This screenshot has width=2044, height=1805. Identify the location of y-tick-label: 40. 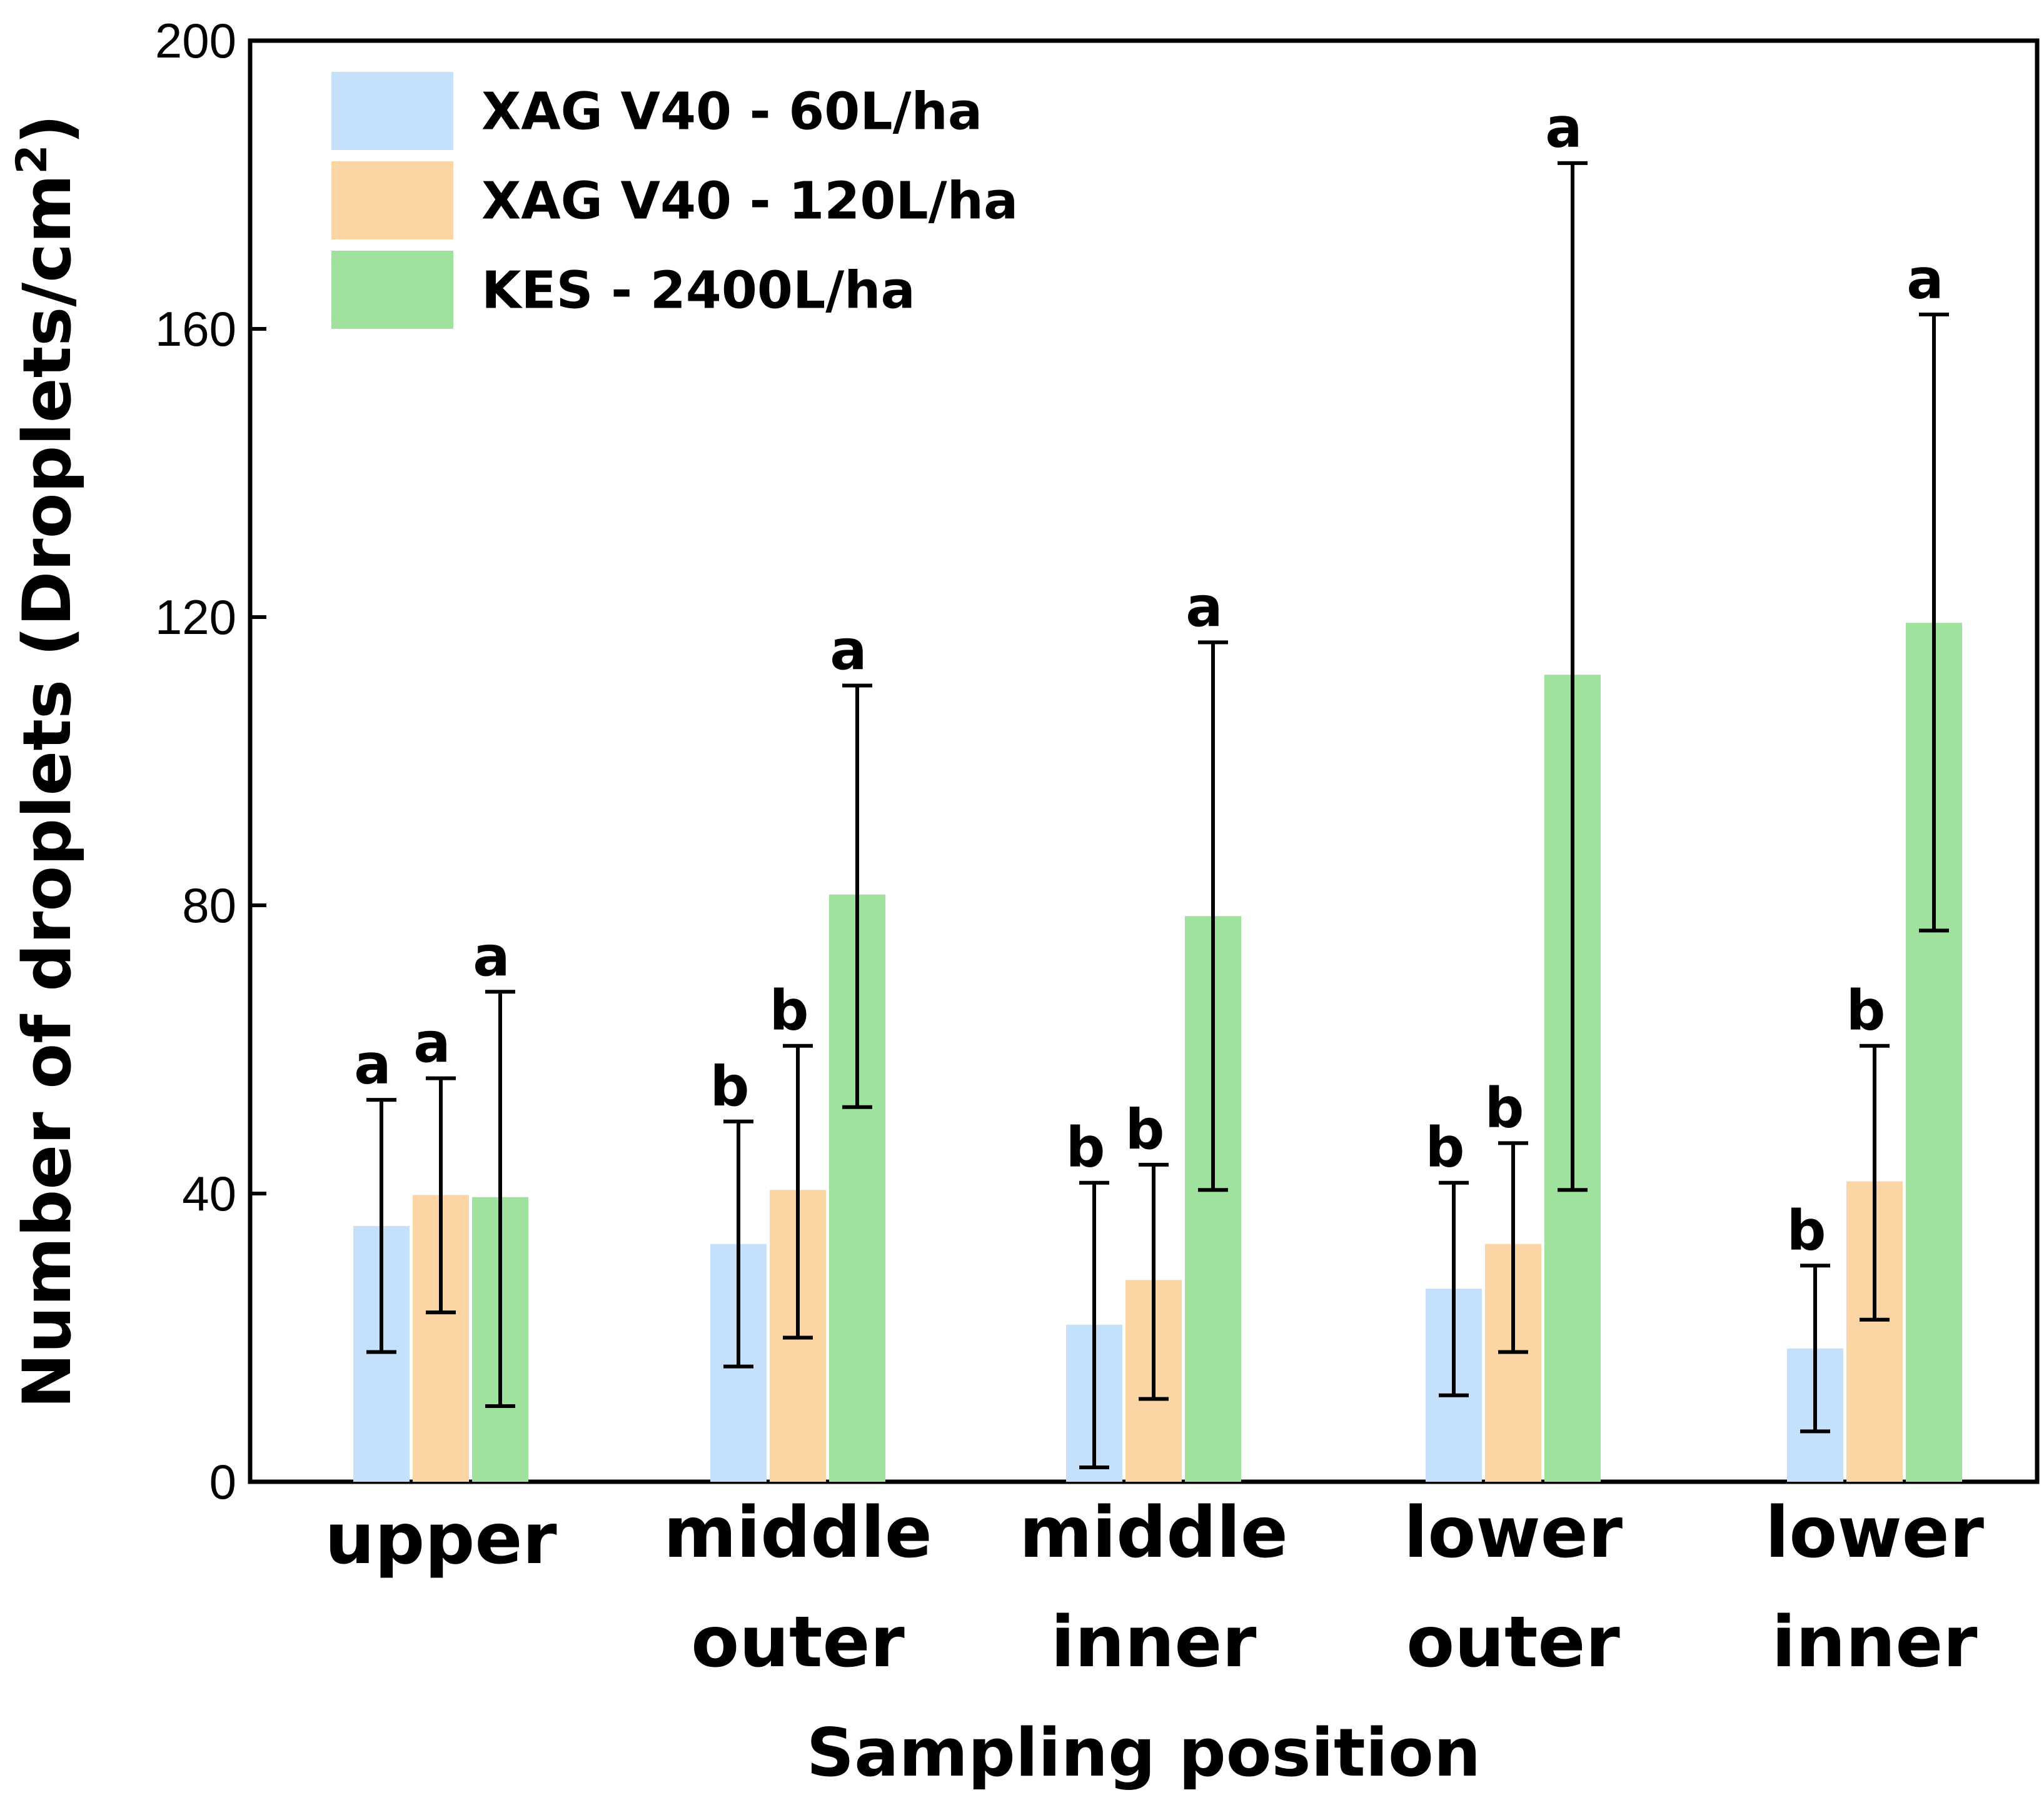
(209, 1193).